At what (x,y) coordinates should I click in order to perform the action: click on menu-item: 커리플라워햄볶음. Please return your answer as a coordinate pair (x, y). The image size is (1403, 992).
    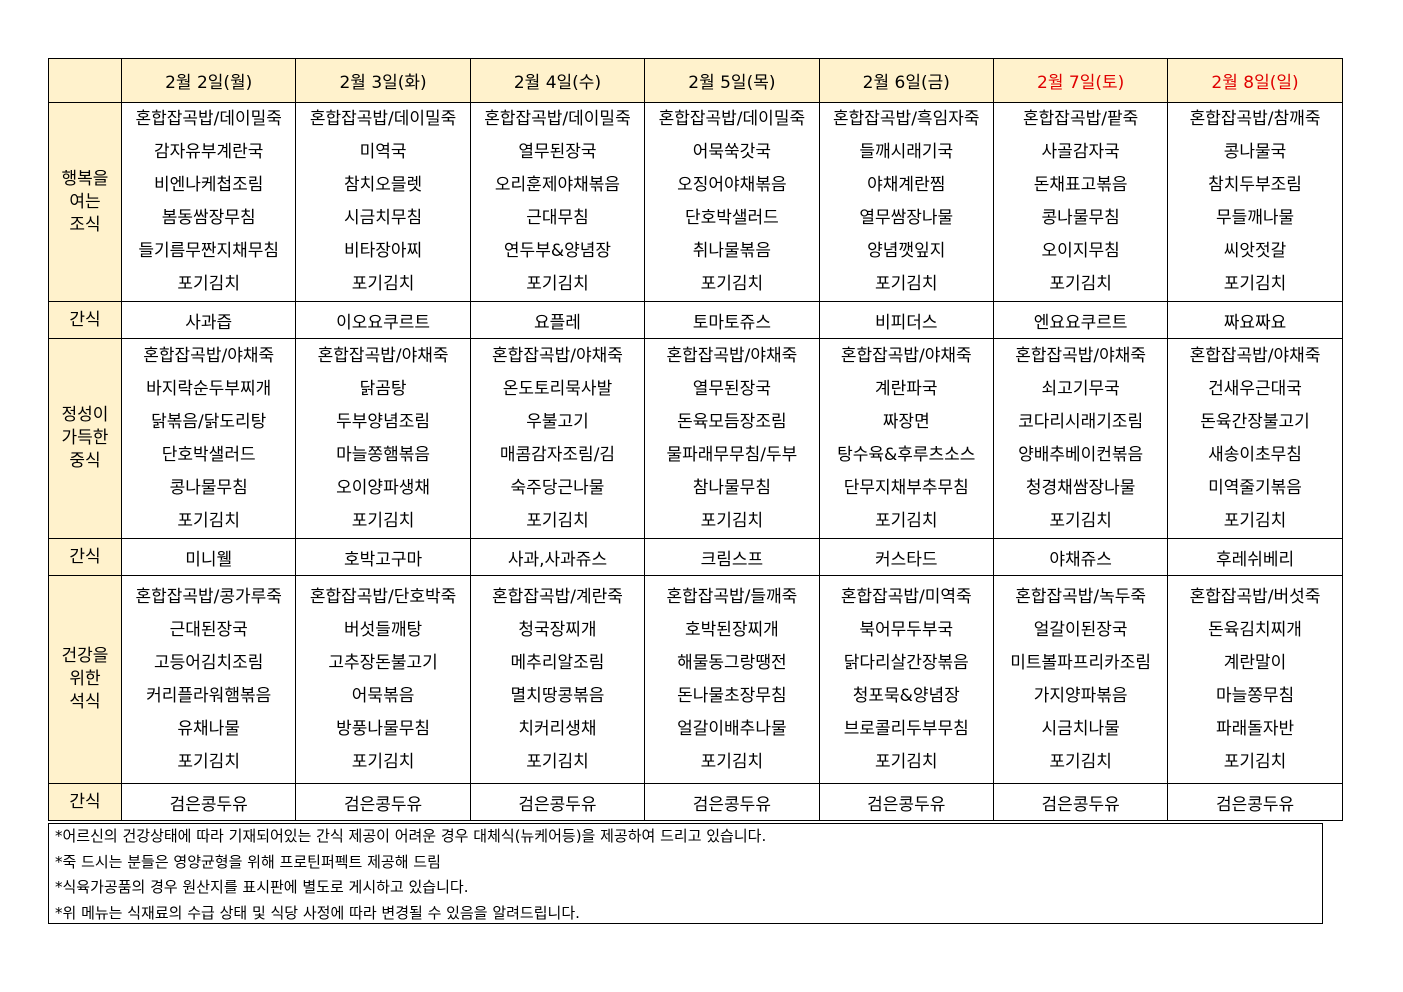
    Looking at the image, I should click on (209, 695).